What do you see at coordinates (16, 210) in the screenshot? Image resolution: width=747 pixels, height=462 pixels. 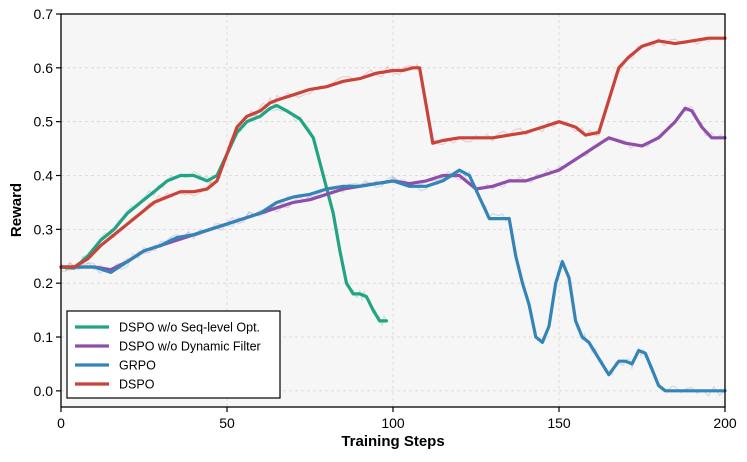 I see `y-axis-title: Reward` at bounding box center [16, 210].